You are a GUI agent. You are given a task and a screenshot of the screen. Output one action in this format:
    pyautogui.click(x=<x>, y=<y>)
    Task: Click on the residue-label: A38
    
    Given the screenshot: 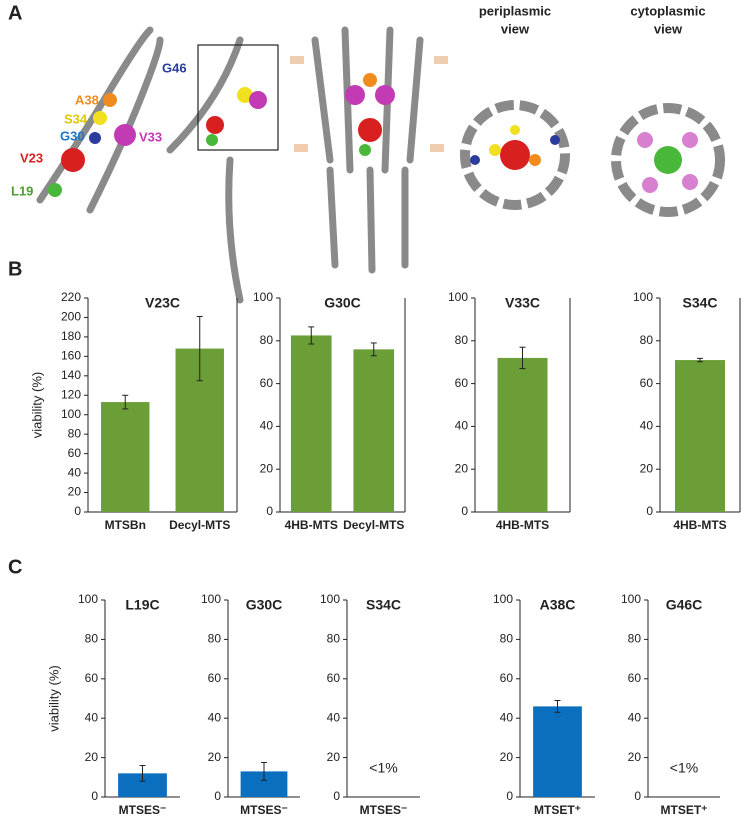 What is the action you would take?
    pyautogui.click(x=87, y=99)
    